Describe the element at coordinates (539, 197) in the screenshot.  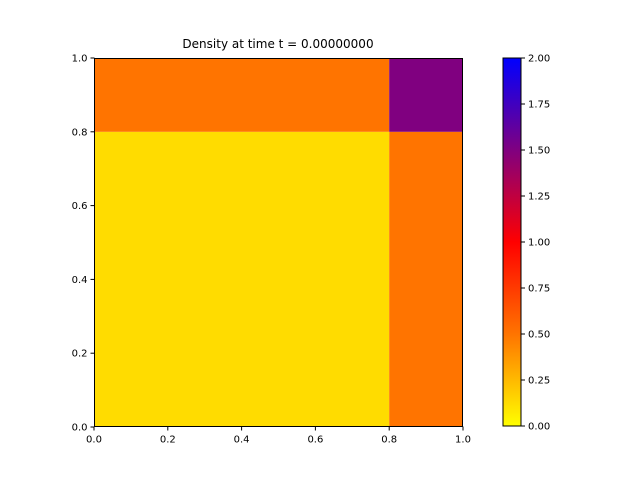
I see `colorbar-tick-label: 1.25` at that location.